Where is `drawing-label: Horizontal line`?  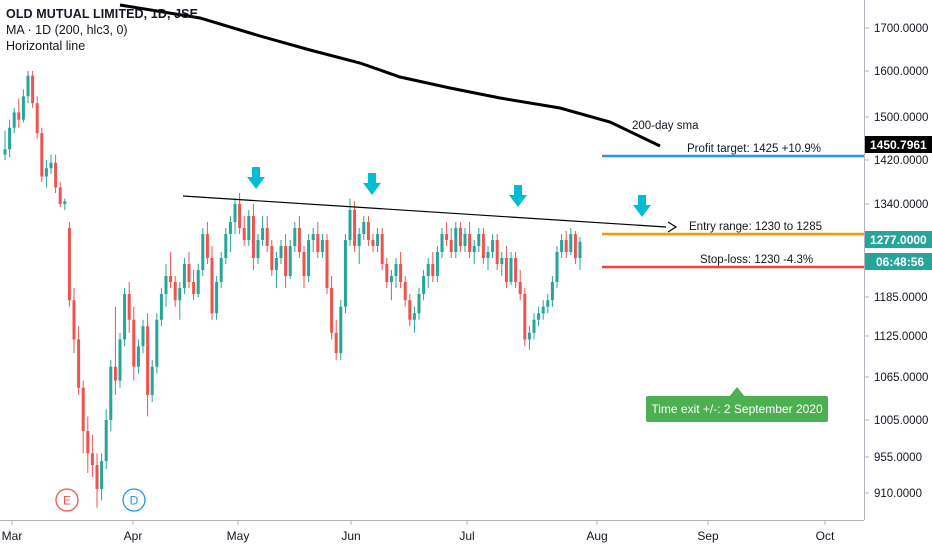
drawing-label: Horizontal line is located at coordinates (46, 46).